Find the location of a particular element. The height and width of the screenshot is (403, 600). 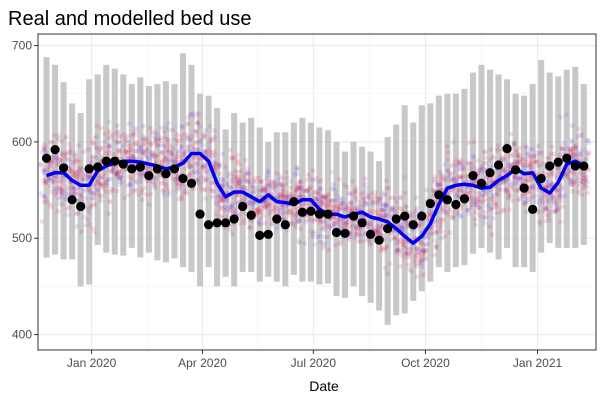

x-tick-label: Jan 2021 is located at coordinates (538, 363).